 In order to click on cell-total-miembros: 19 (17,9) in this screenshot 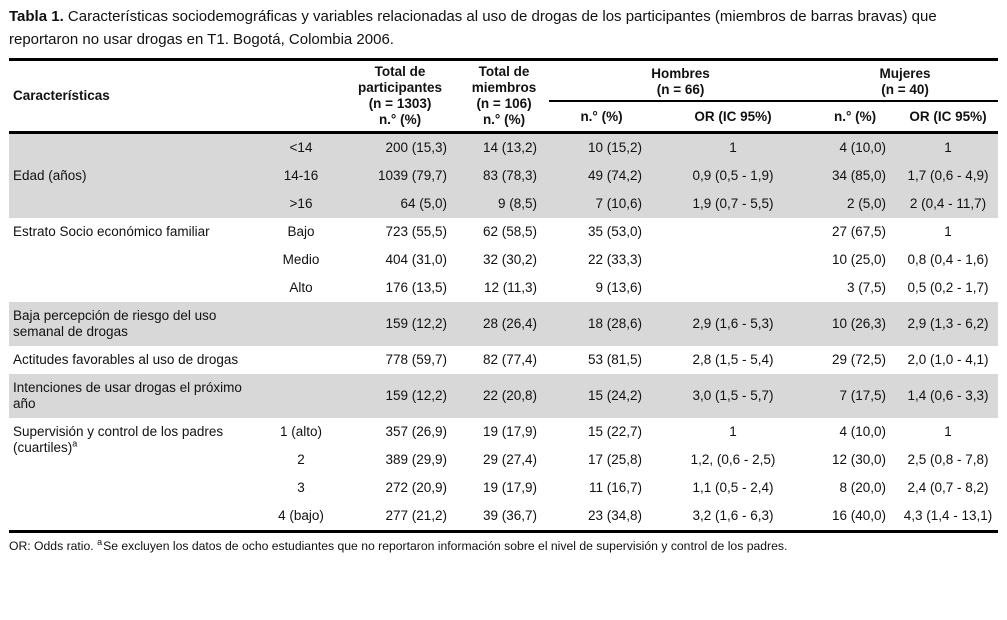, I will do `click(510, 431)`.